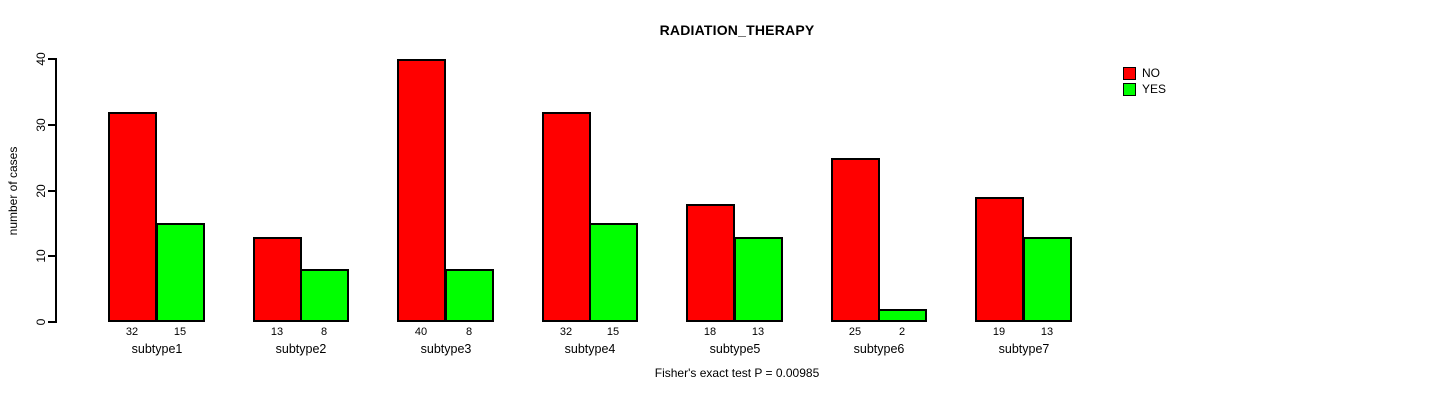 The image size is (1440, 400). Describe the element at coordinates (1047, 279) in the screenshot. I see `bar-yes-subtype7` at that location.